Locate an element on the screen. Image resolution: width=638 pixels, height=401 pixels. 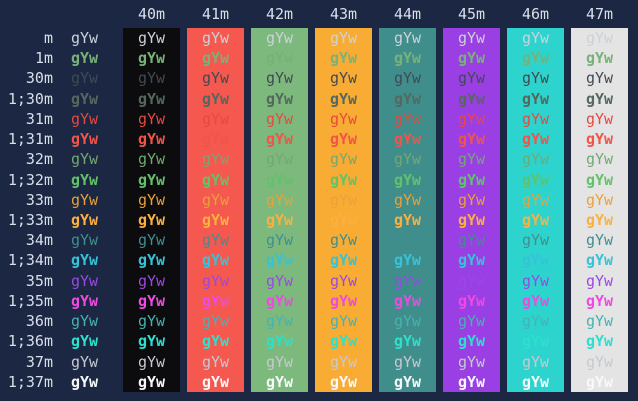
gyw-cell-1-36m-on-42m: gYw is located at coordinates (279, 341).